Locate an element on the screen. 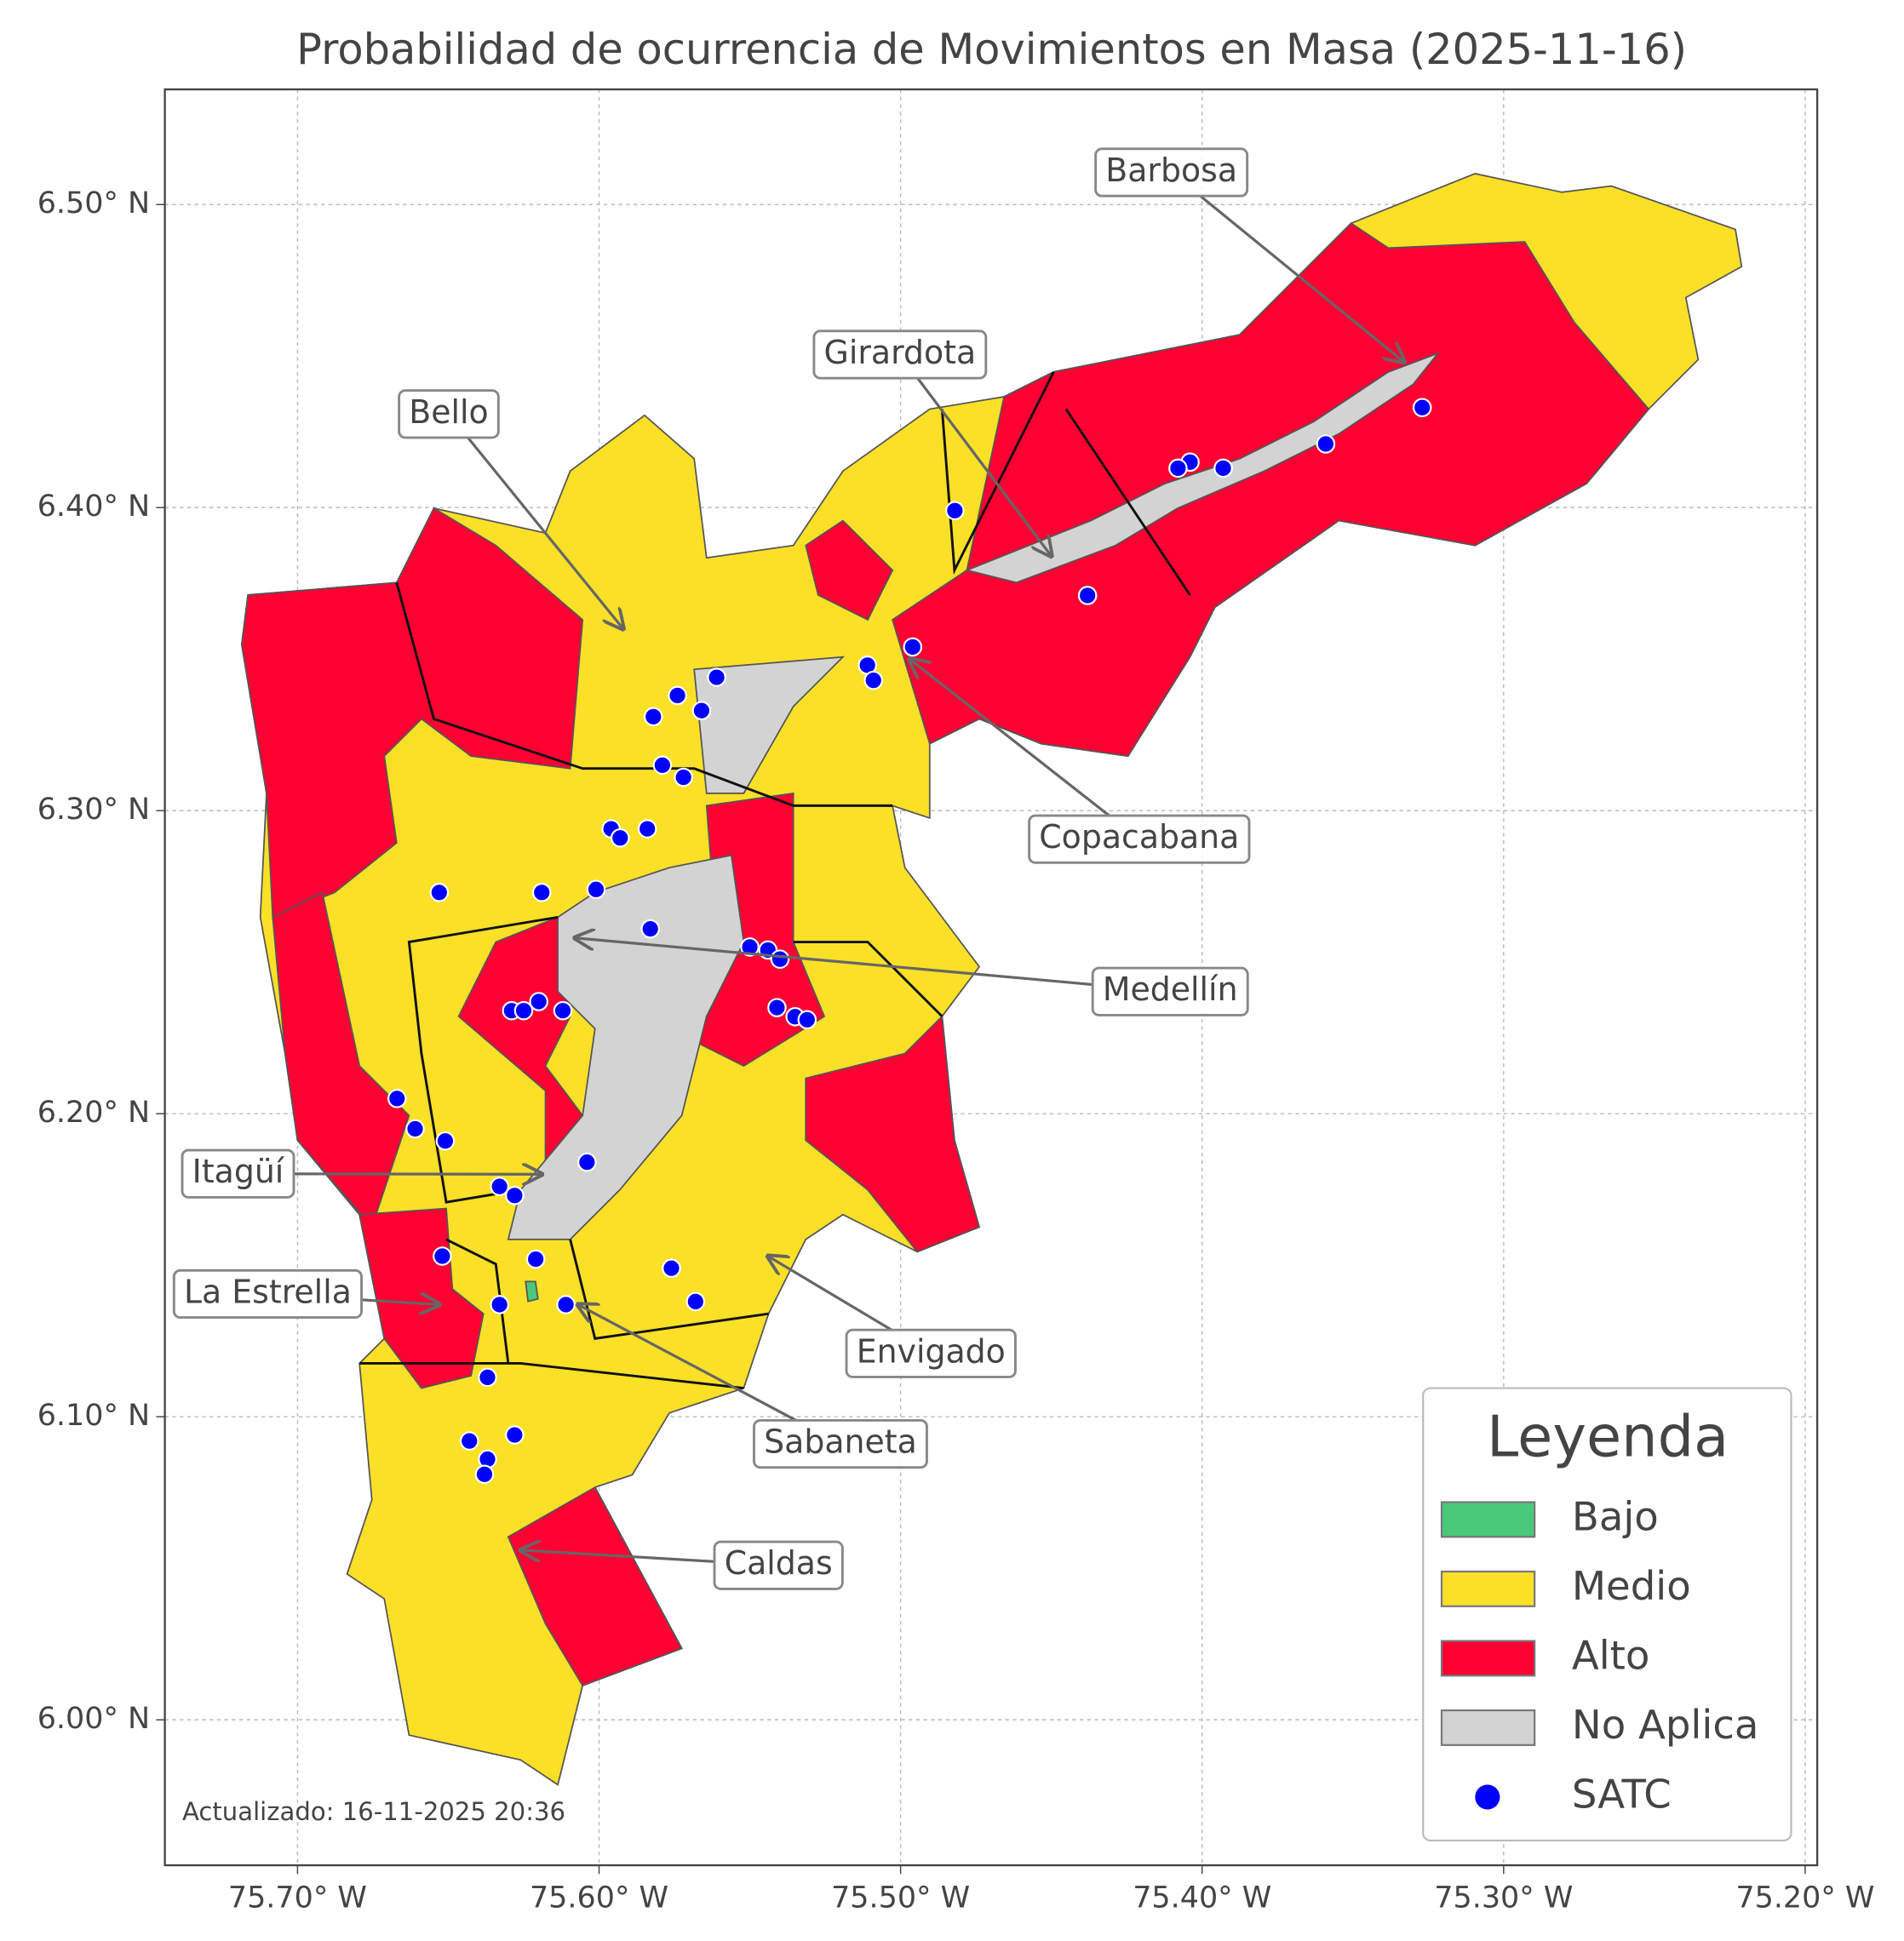 The width and height of the screenshot is (1904, 1941). x-tick-label: 75.40° W is located at coordinates (1202, 1898).